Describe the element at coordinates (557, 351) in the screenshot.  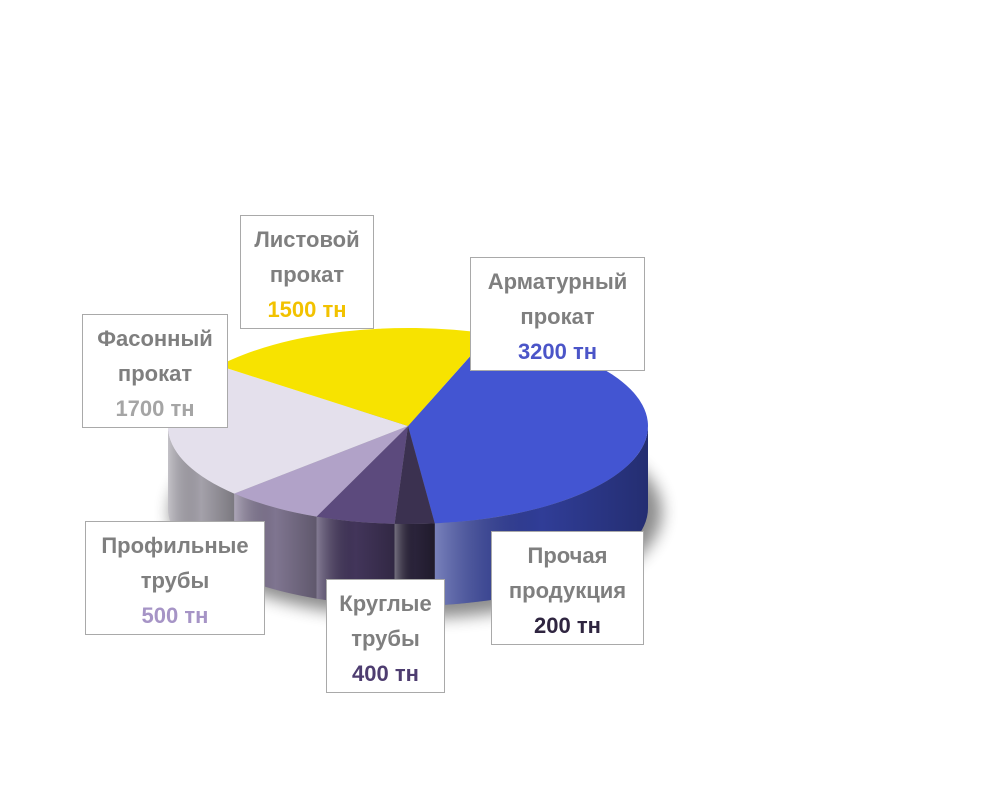
I see `data-label-value: 3200 тн` at that location.